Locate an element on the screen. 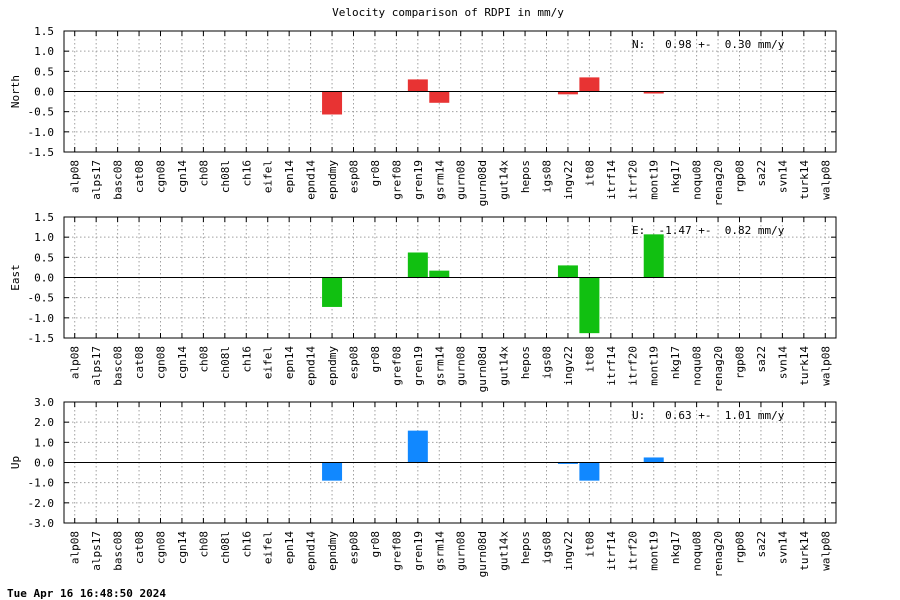 Image resolution: width=900 pixels, height=600 pixels. stat-label: U: 0.63 +- 1.01 mm/y is located at coordinates (708, 415).